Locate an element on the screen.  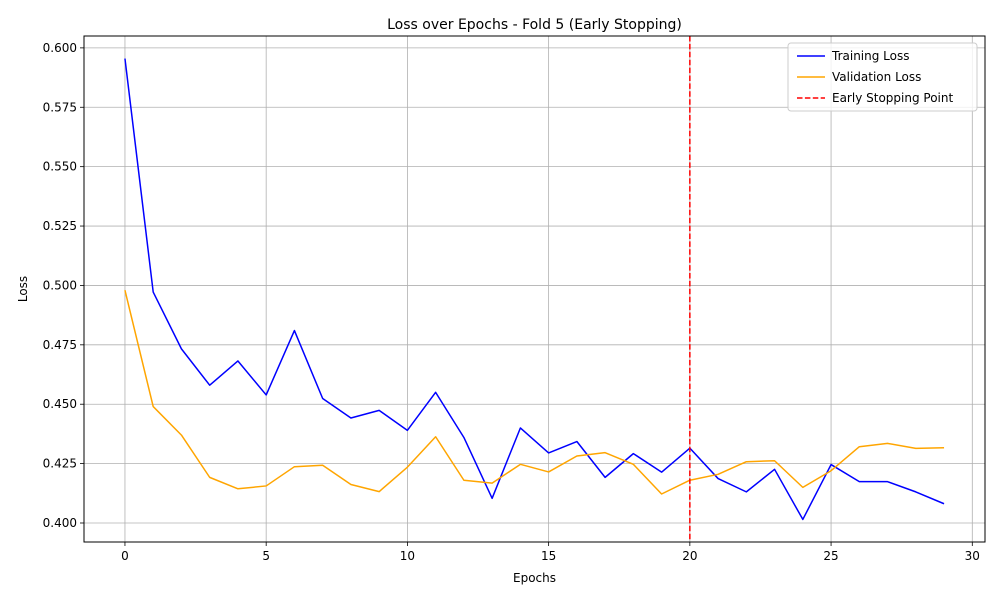
x-tick-label: 10 is located at coordinates (407, 556).